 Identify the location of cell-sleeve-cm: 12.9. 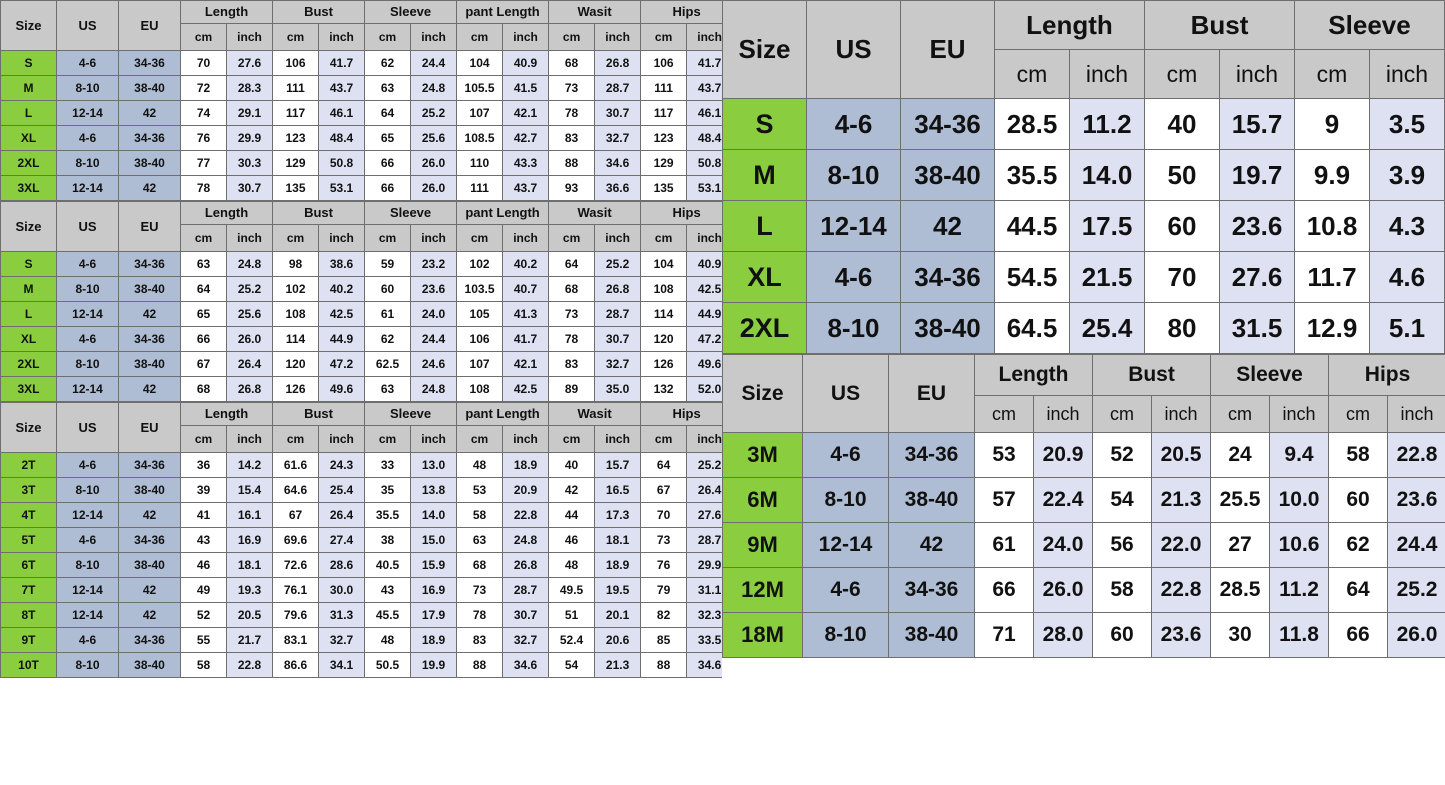
(1332, 328).